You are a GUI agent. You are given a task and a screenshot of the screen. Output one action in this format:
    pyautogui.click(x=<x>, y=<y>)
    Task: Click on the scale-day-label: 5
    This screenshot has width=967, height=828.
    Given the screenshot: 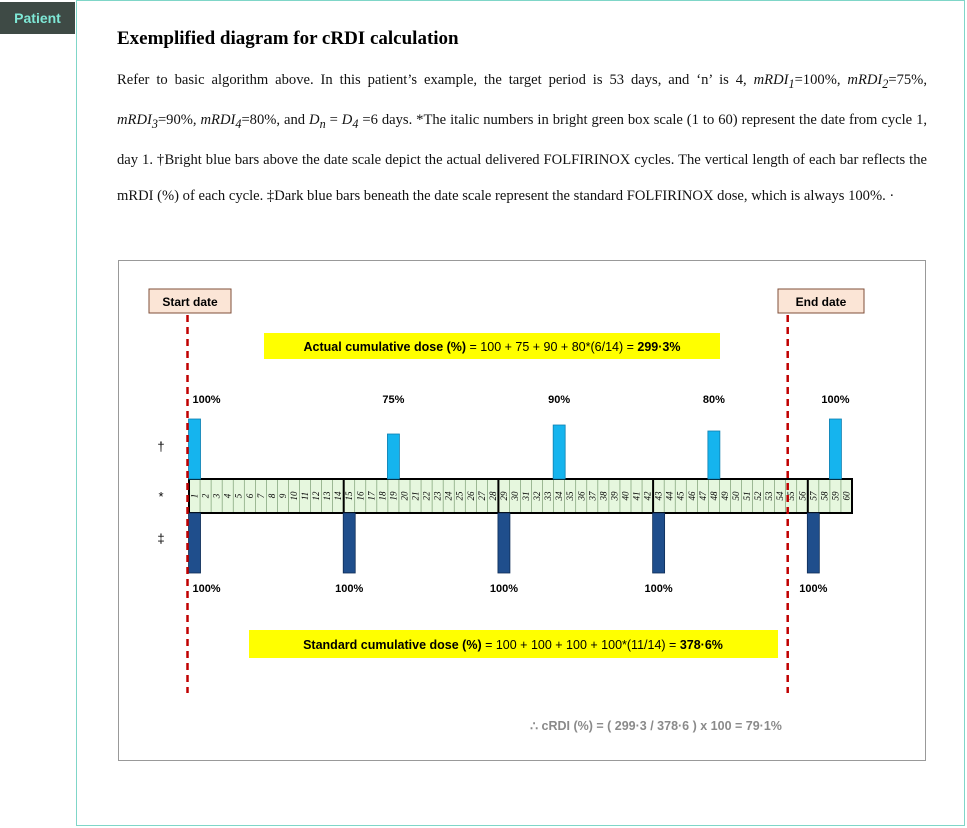 What is the action you would take?
    pyautogui.click(x=239, y=495)
    